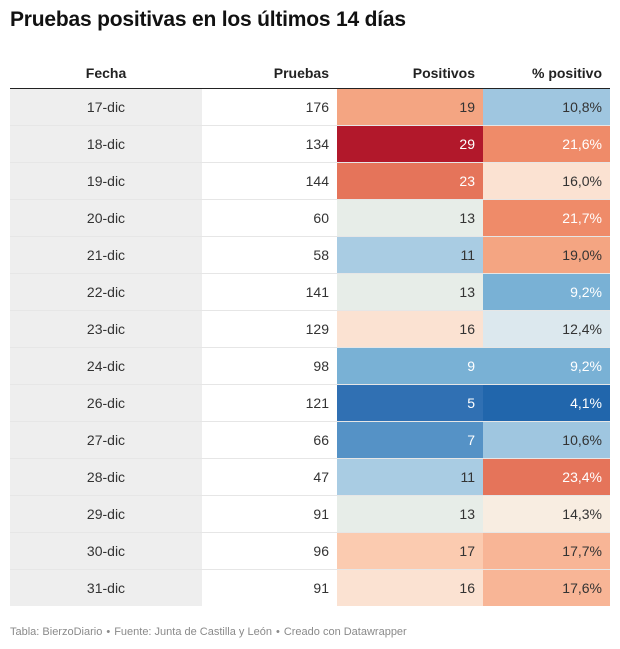 This screenshot has height=649, width=620. What do you see at coordinates (410, 73) in the screenshot?
I see `column-header-positivos: Positivos` at bounding box center [410, 73].